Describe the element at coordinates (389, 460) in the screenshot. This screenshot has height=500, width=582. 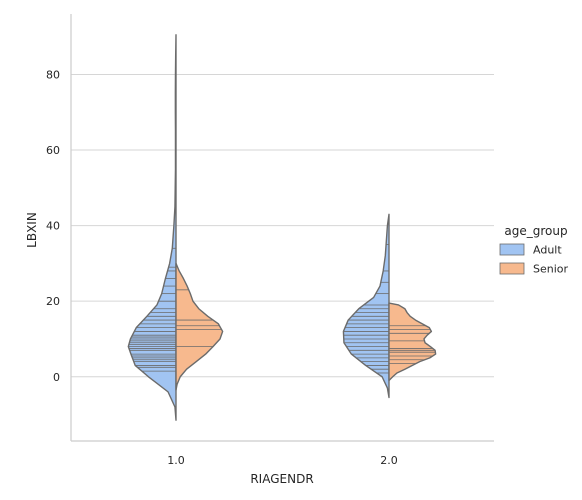
I see `x-tick-label: 2.0` at that location.